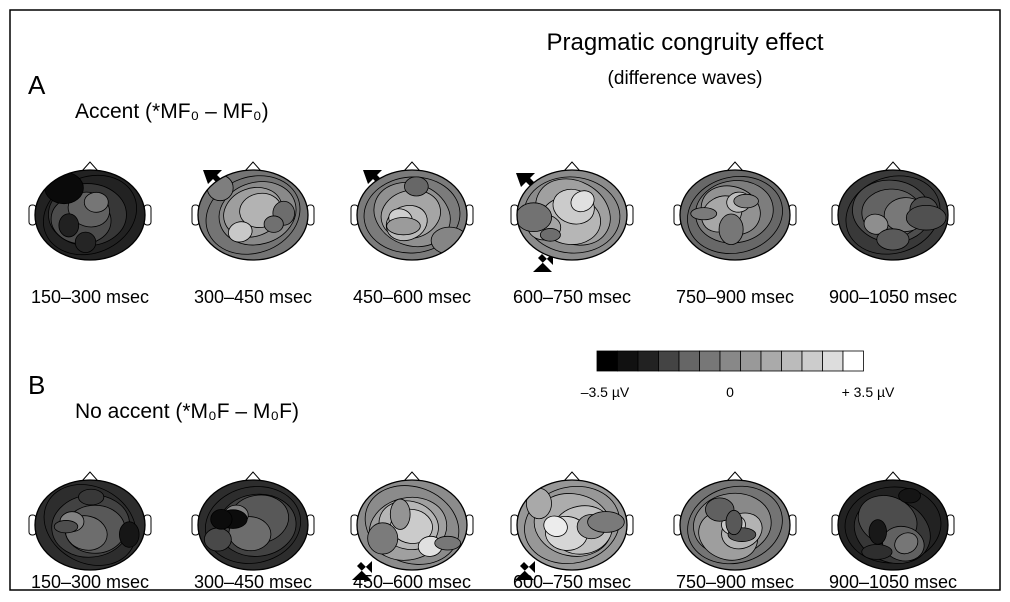 The height and width of the screenshot is (602, 1010). What do you see at coordinates (37, 85) in the screenshot?
I see `panel-letter: A` at bounding box center [37, 85].